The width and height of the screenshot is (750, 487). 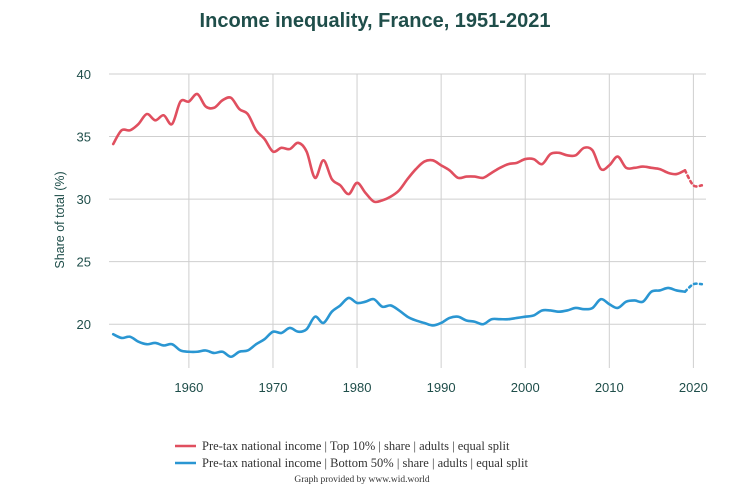 What do you see at coordinates (525, 387) in the screenshot?
I see `x-tick-label: 2000` at bounding box center [525, 387].